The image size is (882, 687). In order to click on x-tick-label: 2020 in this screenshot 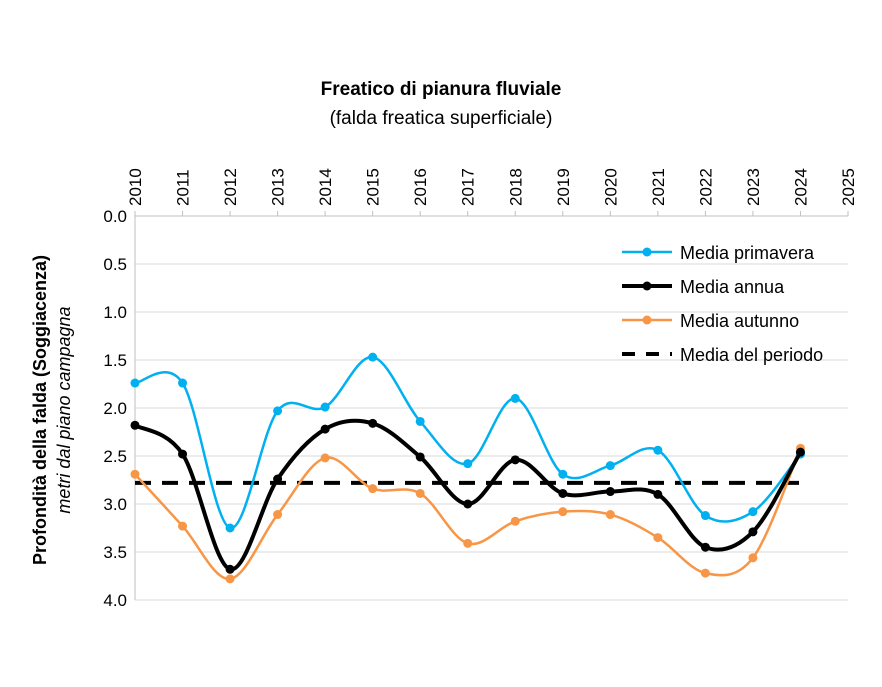, I will do `click(610, 187)`.